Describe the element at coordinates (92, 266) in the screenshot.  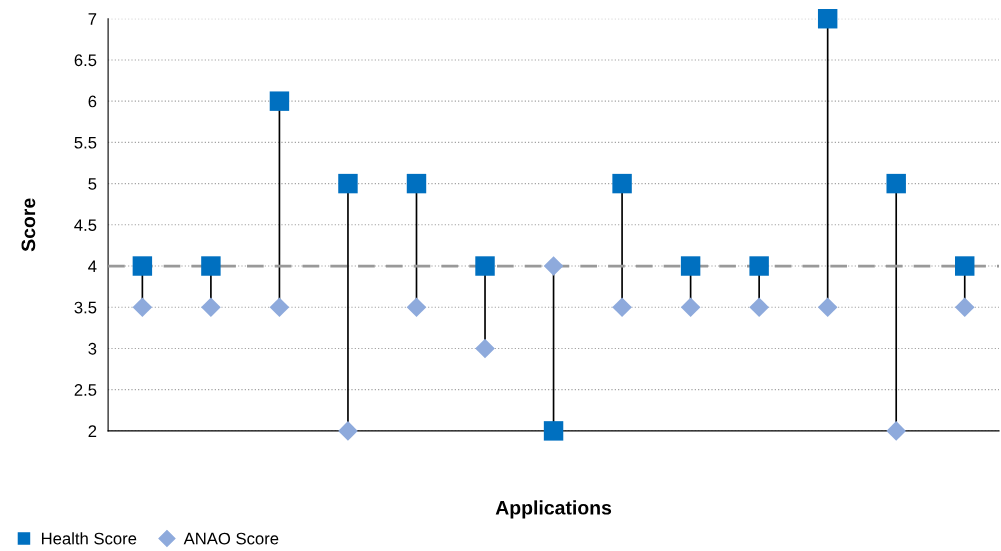
I see `y-tick-label: 4` at that location.